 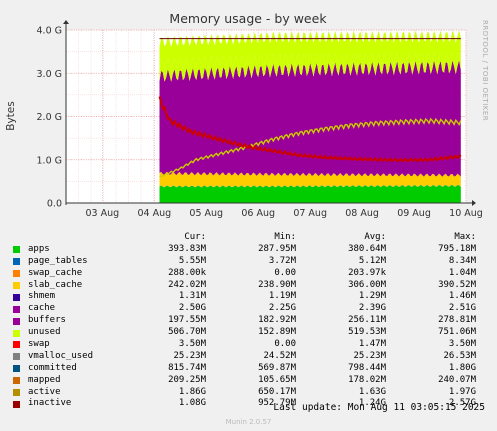 I want to click on area-slab_cache, so click(x=310, y=179).